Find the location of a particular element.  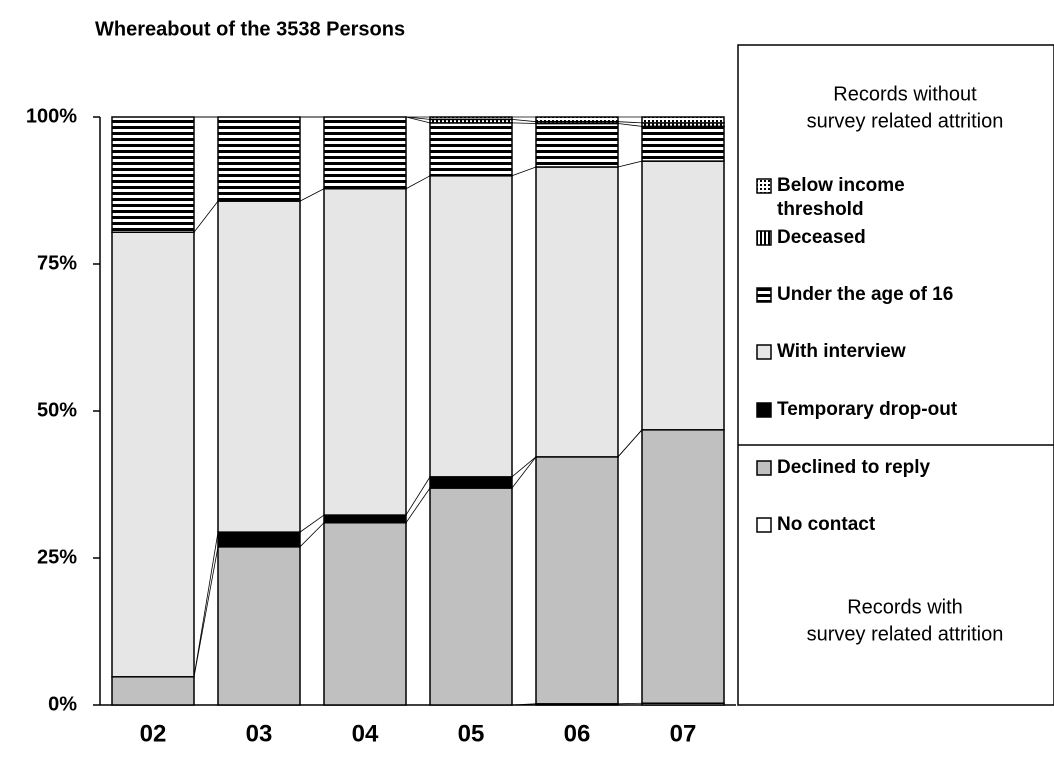

x-tick-label: 05 is located at coordinates (471, 733).